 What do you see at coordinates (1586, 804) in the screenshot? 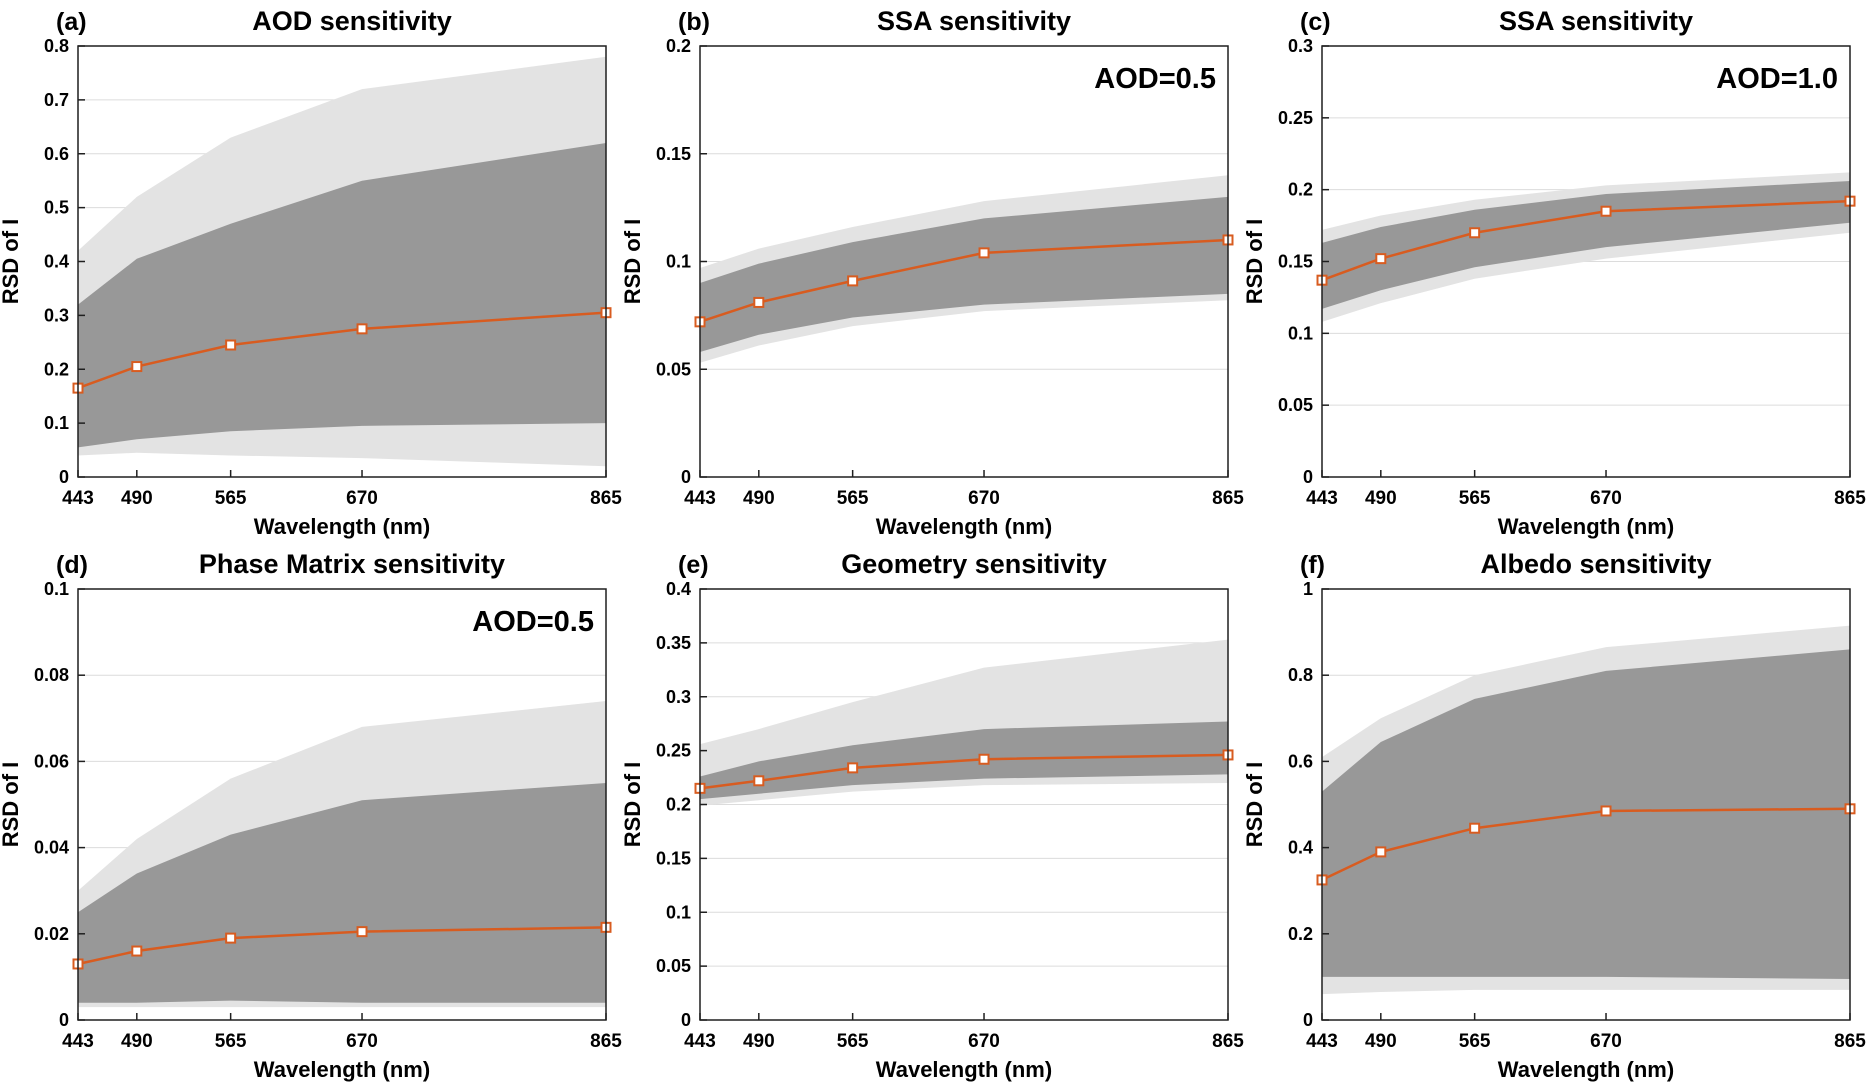
I see `axes-box` at bounding box center [1586, 804].